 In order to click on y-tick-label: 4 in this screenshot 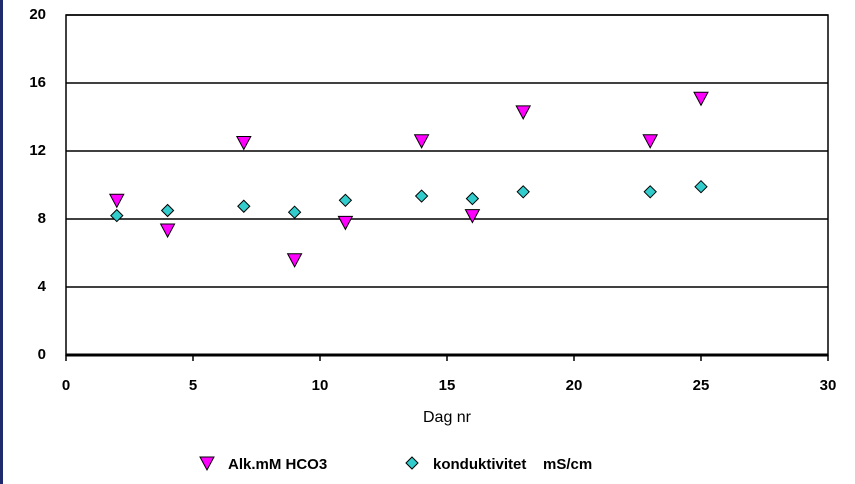, I will do `click(42, 286)`.